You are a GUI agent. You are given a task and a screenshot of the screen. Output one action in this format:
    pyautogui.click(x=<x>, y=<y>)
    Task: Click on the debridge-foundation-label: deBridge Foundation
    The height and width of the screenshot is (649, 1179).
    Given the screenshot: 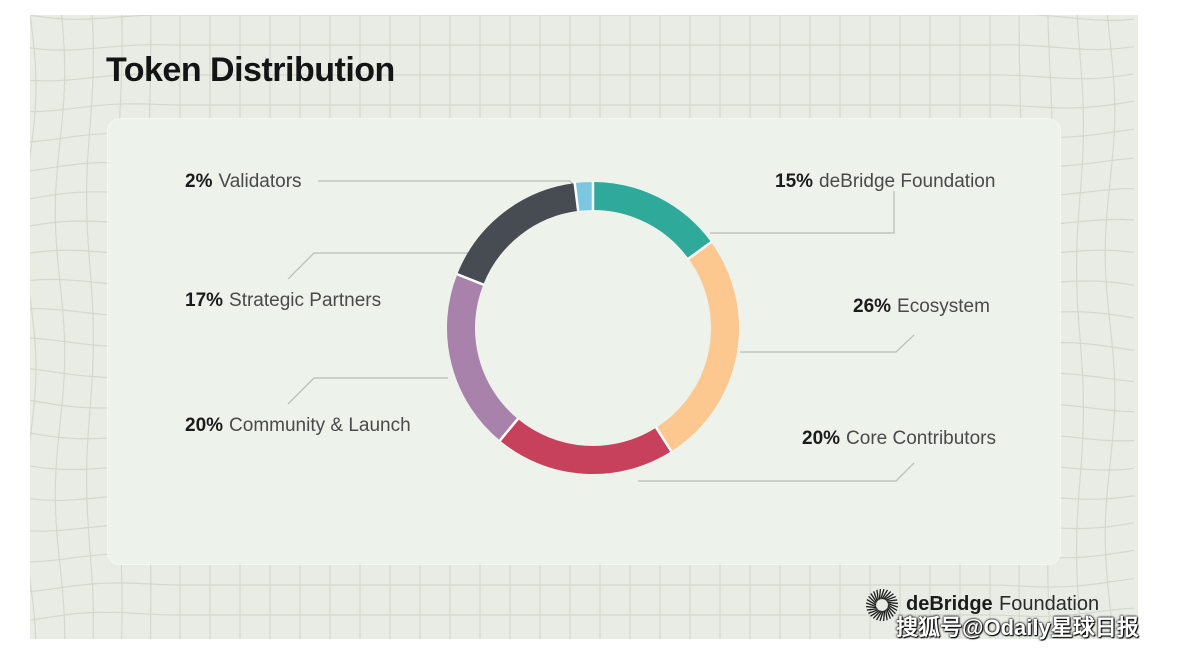 What is the action you would take?
    pyautogui.click(x=907, y=181)
    